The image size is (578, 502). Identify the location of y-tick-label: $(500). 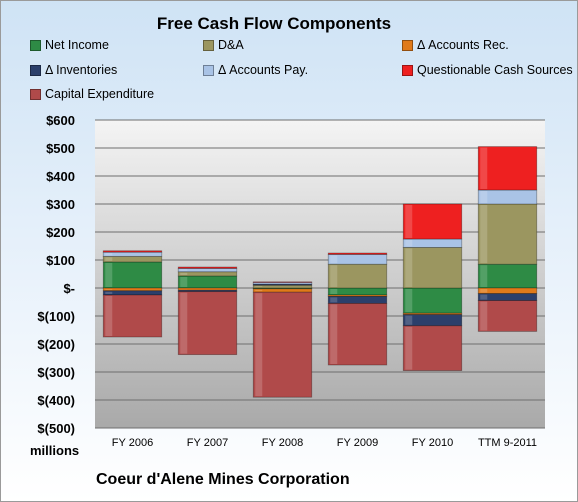
(56, 428).